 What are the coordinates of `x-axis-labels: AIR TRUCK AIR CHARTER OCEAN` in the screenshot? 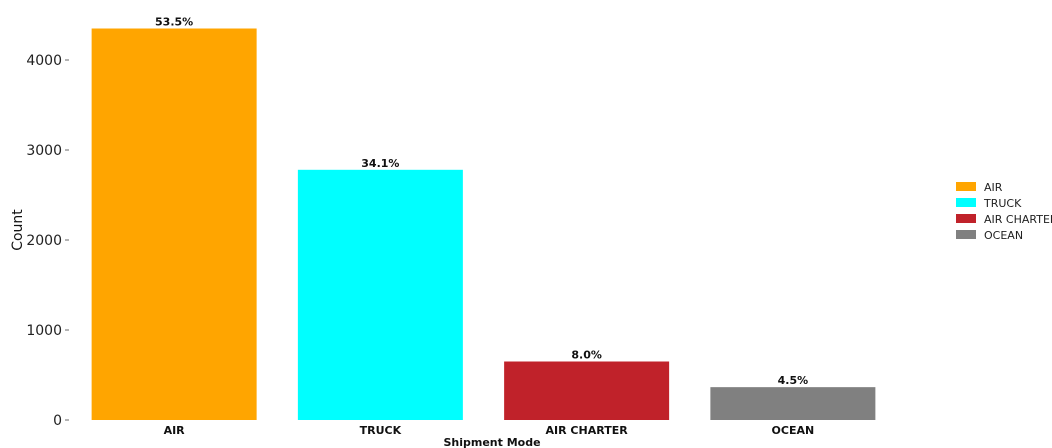 It's located at (489, 430).